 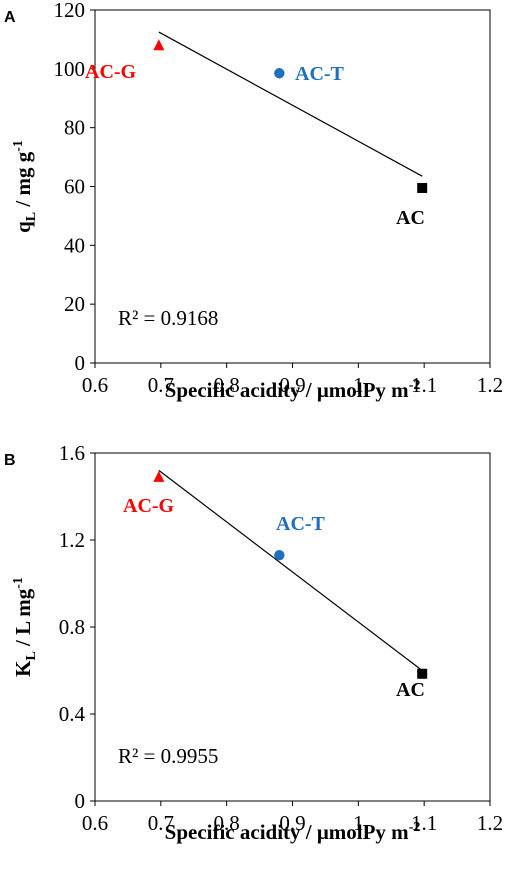 What do you see at coordinates (410, 218) in the screenshot?
I see `panel-a-label-ac: AC` at bounding box center [410, 218].